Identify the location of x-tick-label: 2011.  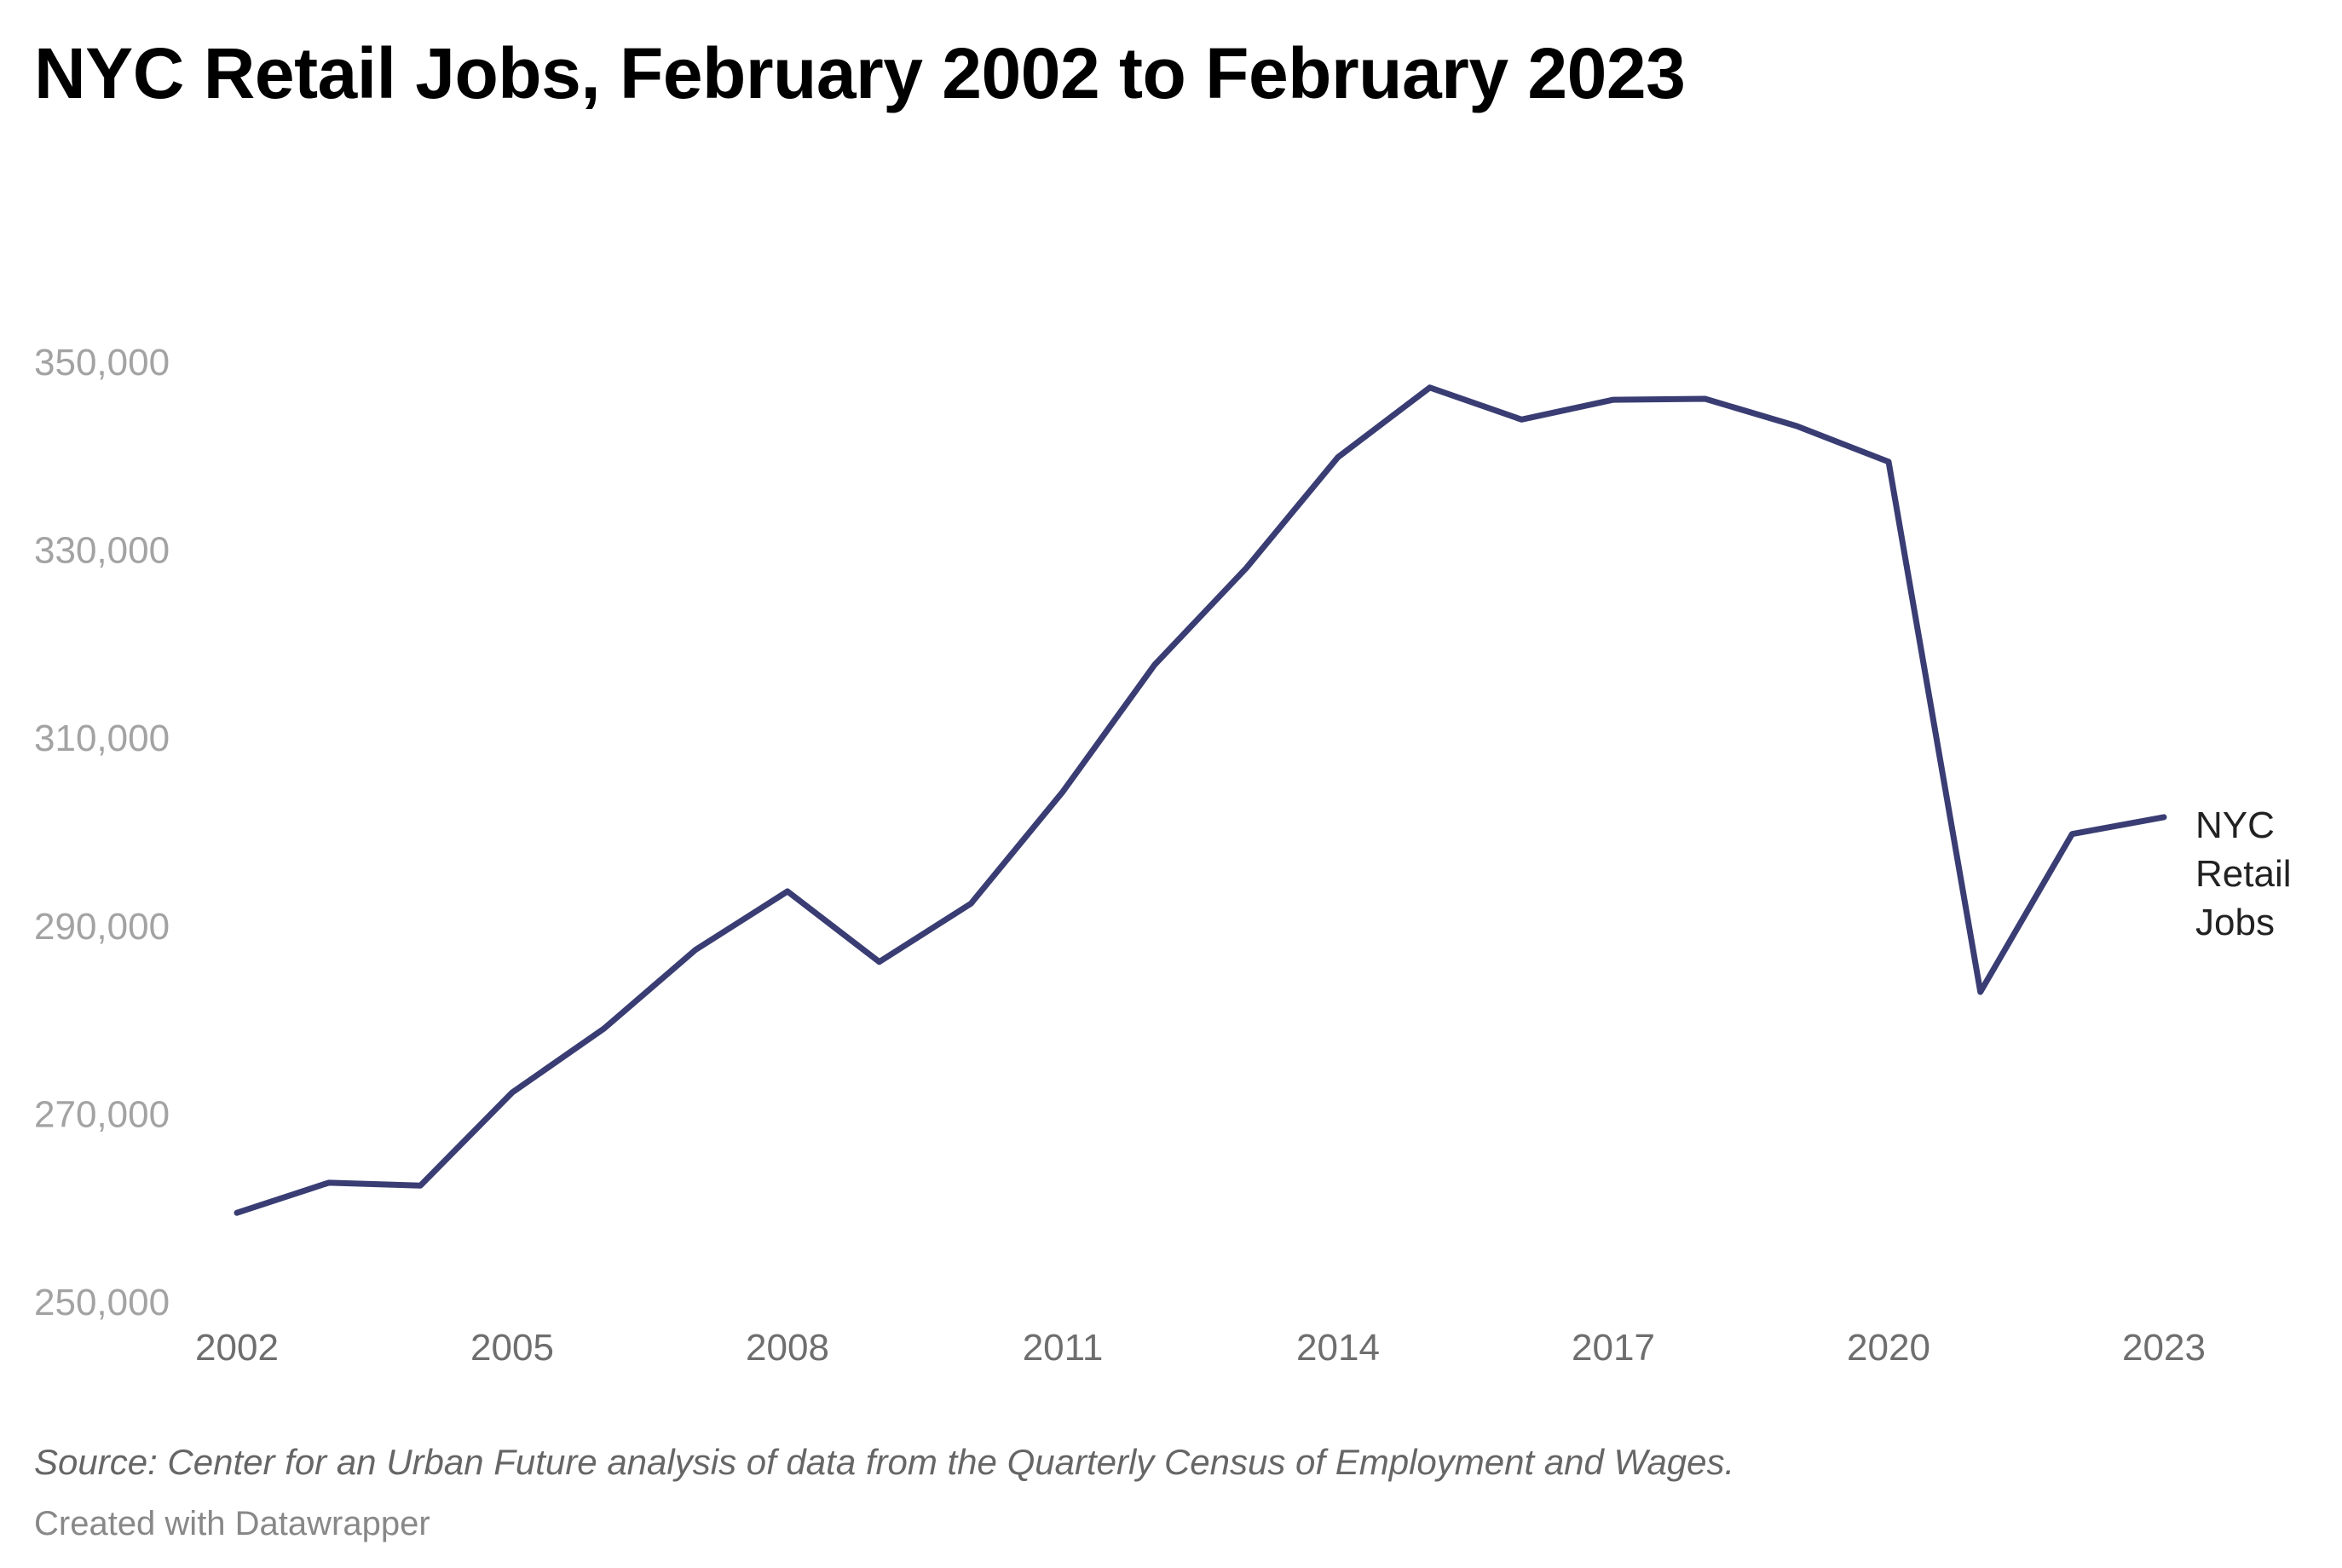
(1063, 1348).